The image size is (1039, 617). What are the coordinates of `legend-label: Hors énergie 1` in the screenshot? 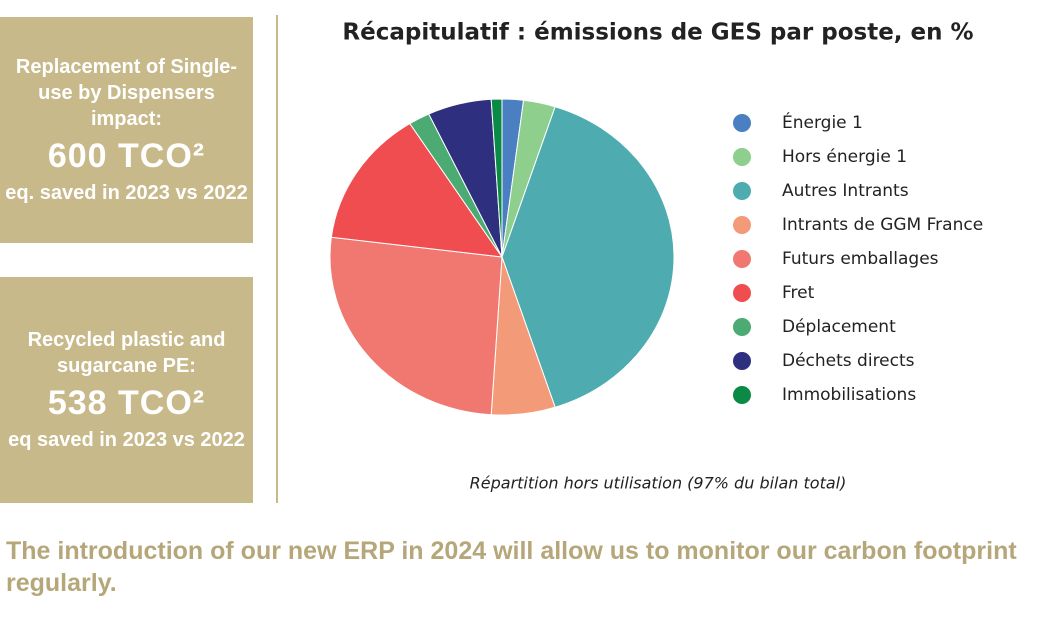 It's located at (844, 157).